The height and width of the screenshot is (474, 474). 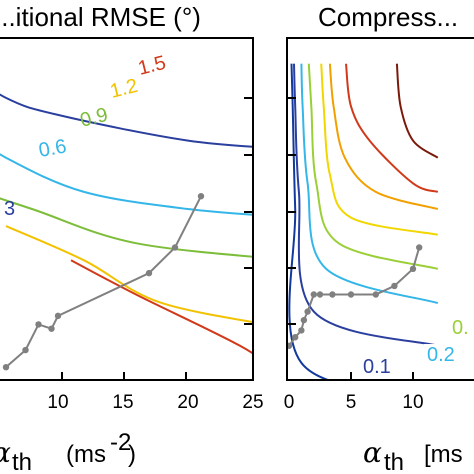 What do you see at coordinates (5, 452) in the screenshot?
I see `left-xlabel-alpha: α` at bounding box center [5, 452].